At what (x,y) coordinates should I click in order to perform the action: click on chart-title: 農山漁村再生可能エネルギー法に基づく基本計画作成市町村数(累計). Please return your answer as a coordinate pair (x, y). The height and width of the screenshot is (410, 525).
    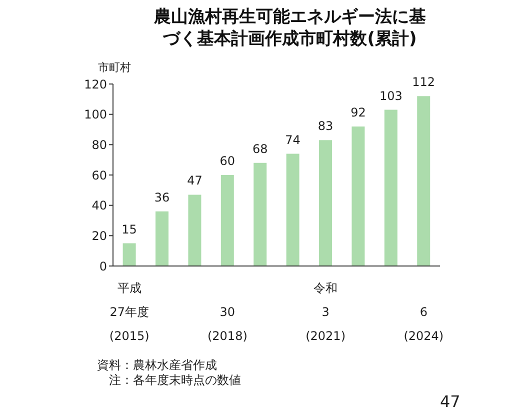
    Looking at the image, I should click on (289, 28).